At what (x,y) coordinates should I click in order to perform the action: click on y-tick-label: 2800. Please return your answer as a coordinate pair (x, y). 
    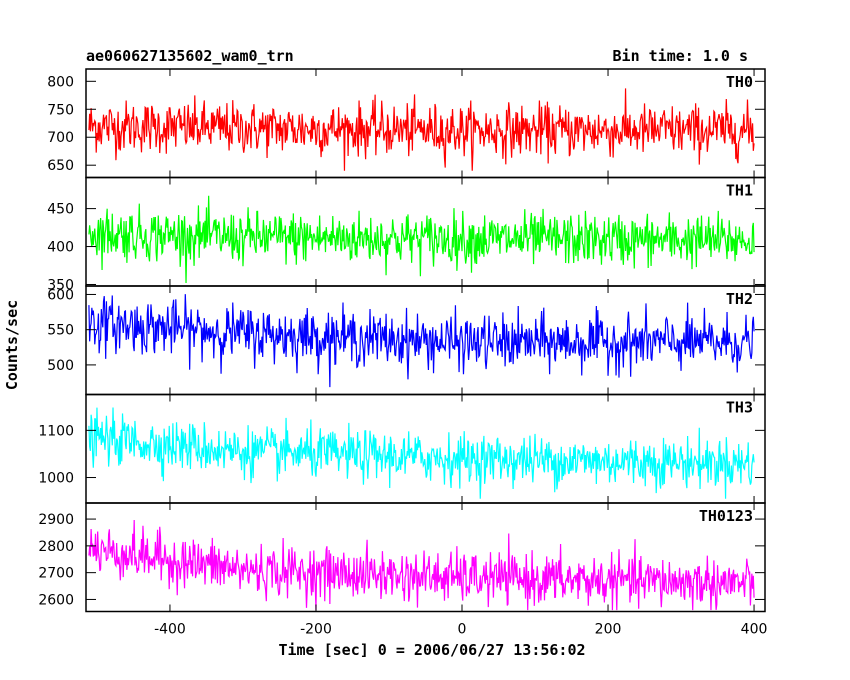
    Looking at the image, I should click on (56, 547).